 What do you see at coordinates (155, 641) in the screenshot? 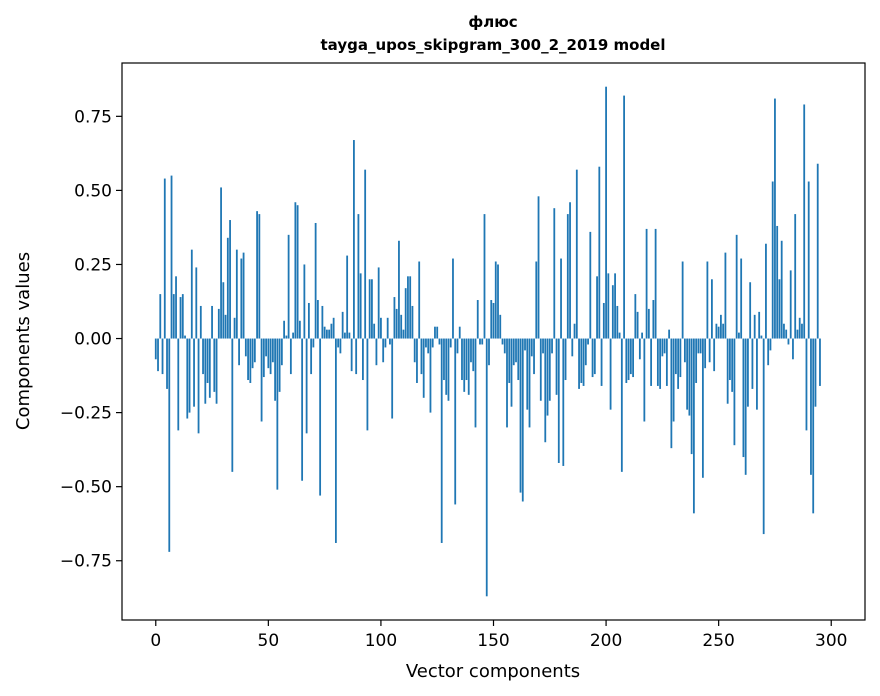
I see `x-tick-label: 0` at bounding box center [155, 641].